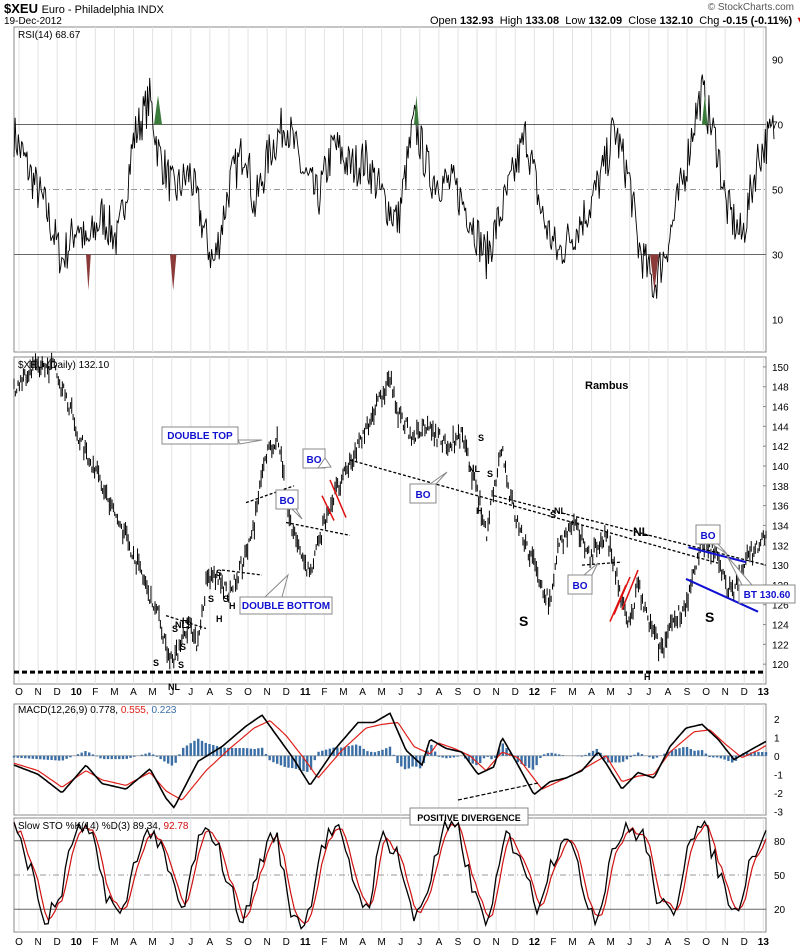  I want to click on price-tick-label: 144, so click(780, 427).